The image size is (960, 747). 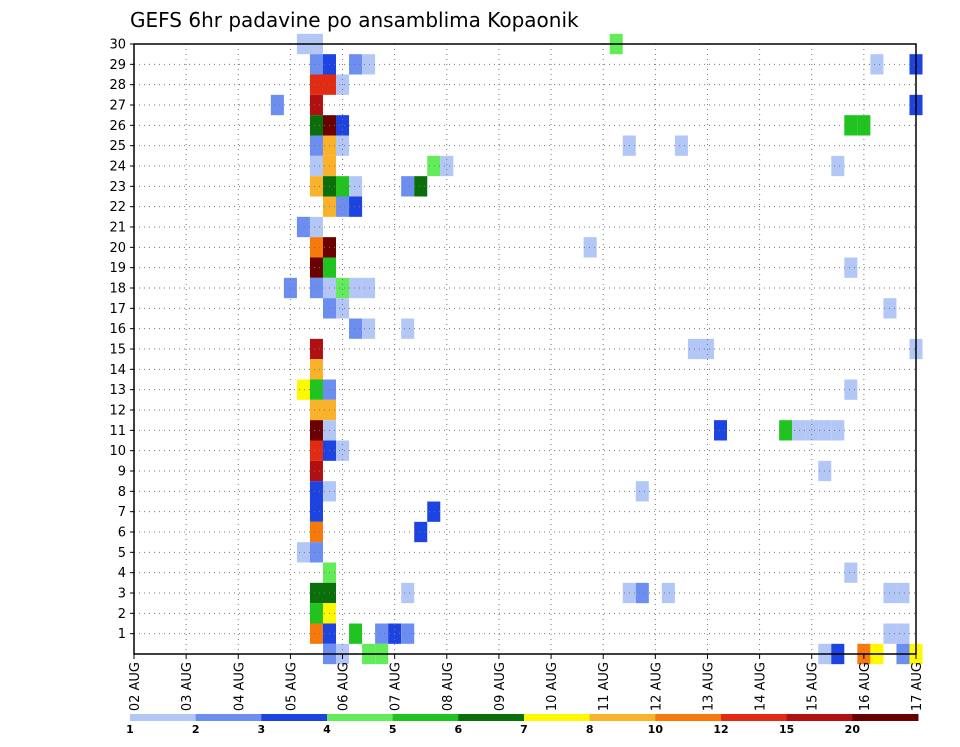 What do you see at coordinates (708, 686) in the screenshot?
I see `x-tick-label: 13 AUG` at bounding box center [708, 686].